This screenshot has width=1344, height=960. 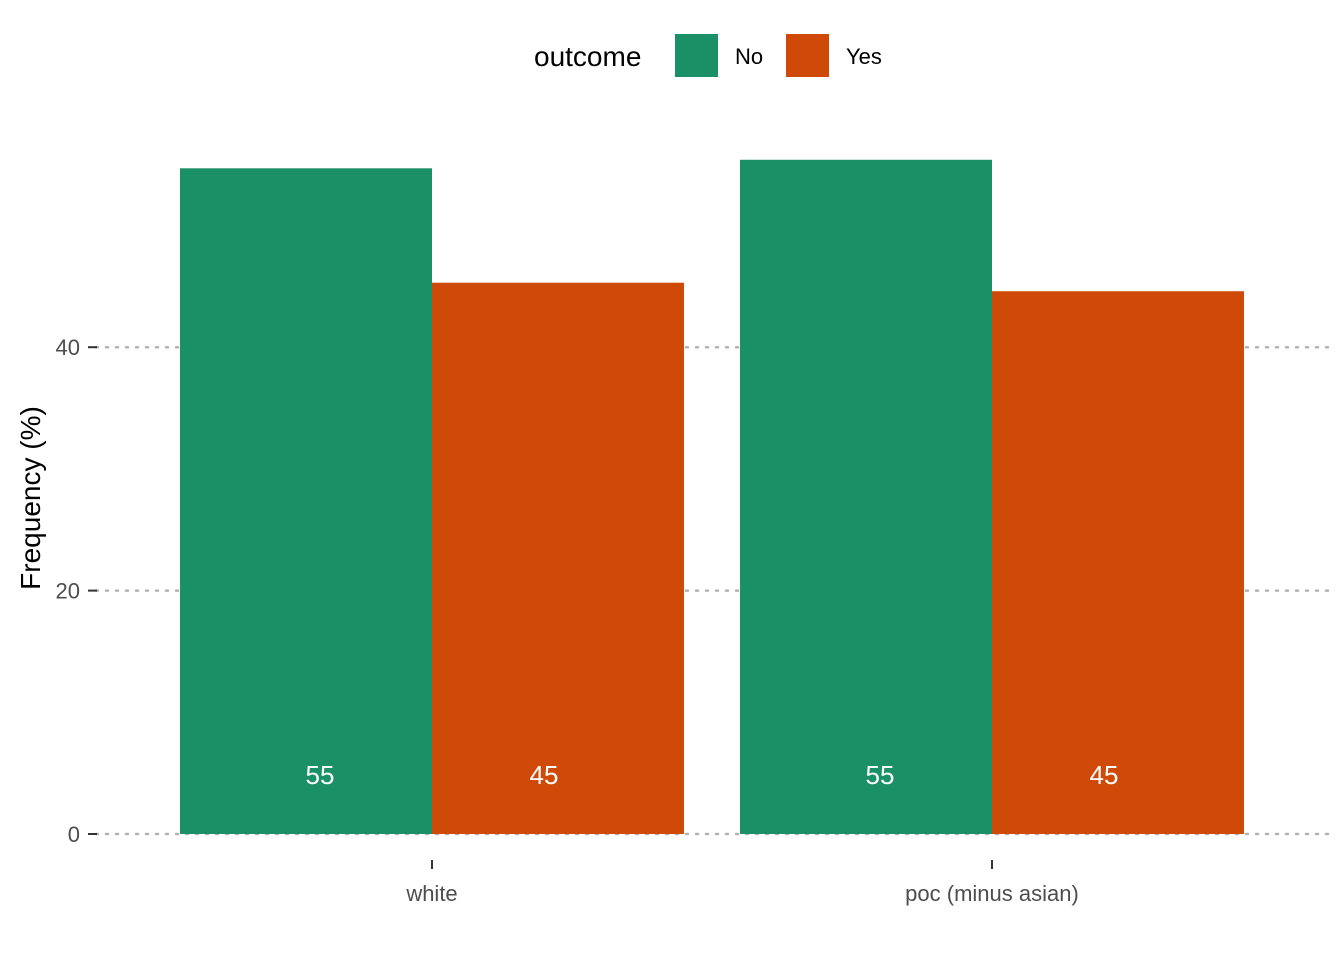 I want to click on legend-swatch-no, so click(x=696, y=55).